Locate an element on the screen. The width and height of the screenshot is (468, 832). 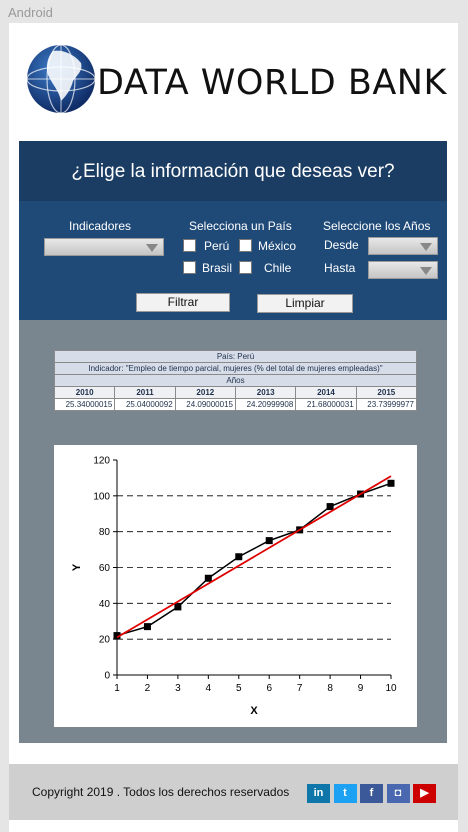
to-year-select is located at coordinates (403, 270).